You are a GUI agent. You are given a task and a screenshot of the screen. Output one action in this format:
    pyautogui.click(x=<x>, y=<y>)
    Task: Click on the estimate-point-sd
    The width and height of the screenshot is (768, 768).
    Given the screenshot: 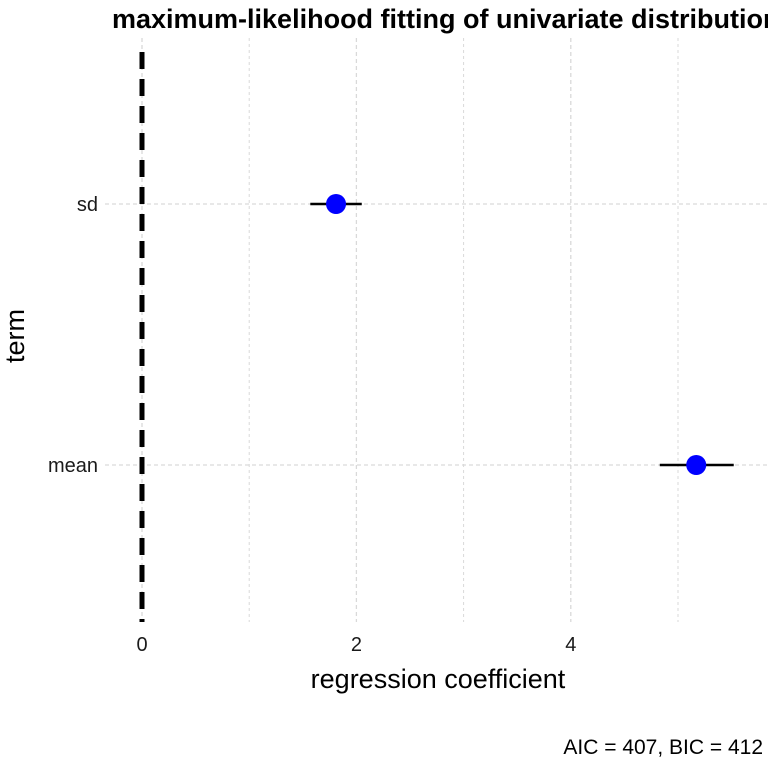 What is the action you would take?
    pyautogui.click(x=336, y=204)
    